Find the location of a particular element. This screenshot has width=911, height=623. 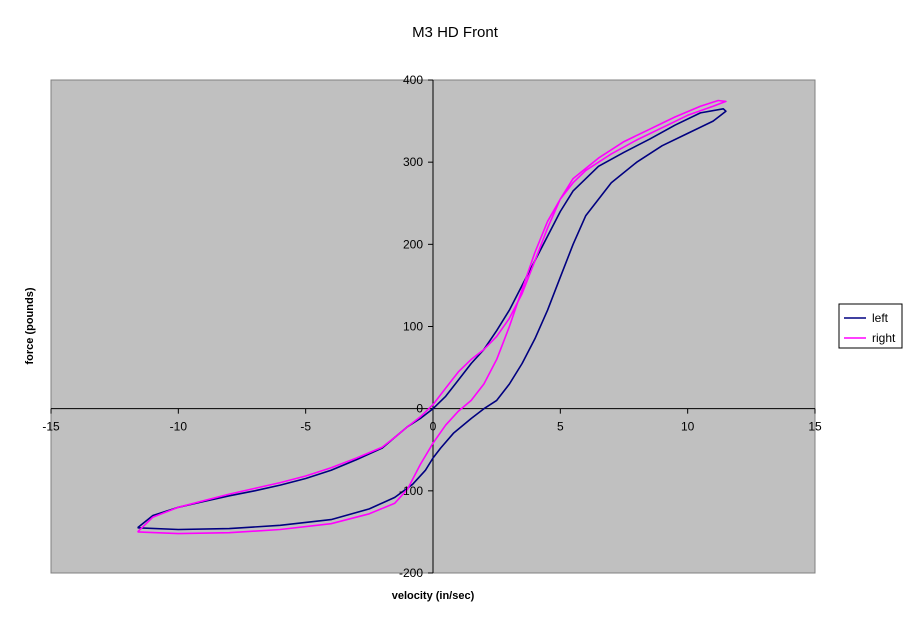

y-tick-label: -100 is located at coordinates (411, 491).